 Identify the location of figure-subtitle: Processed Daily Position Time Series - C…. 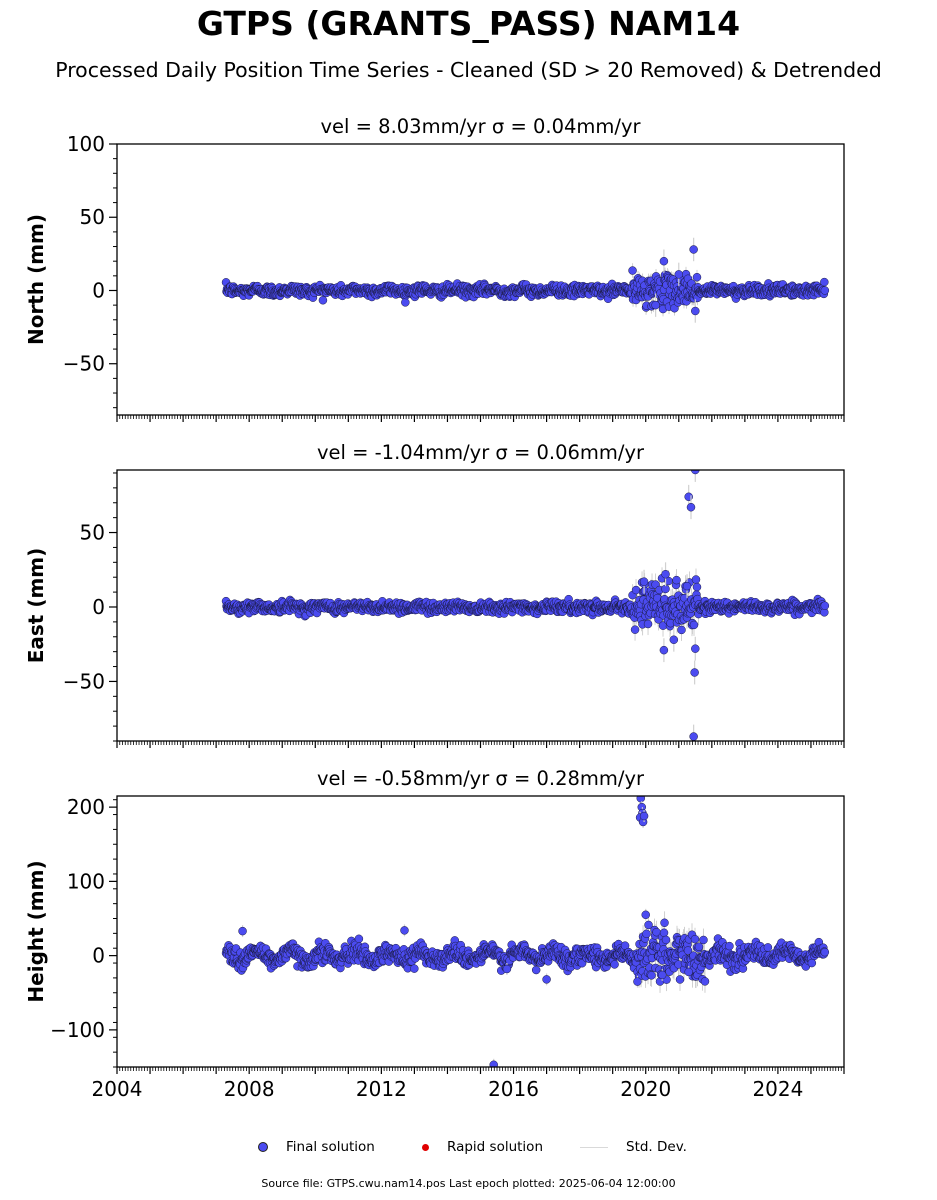
(468, 70).